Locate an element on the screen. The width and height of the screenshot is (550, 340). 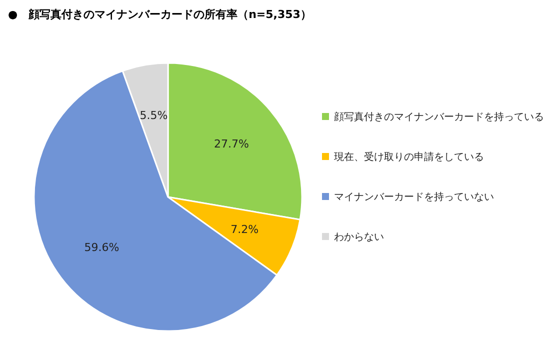
legend-label: マイナンバーカードを持っていない is located at coordinates (414, 197).